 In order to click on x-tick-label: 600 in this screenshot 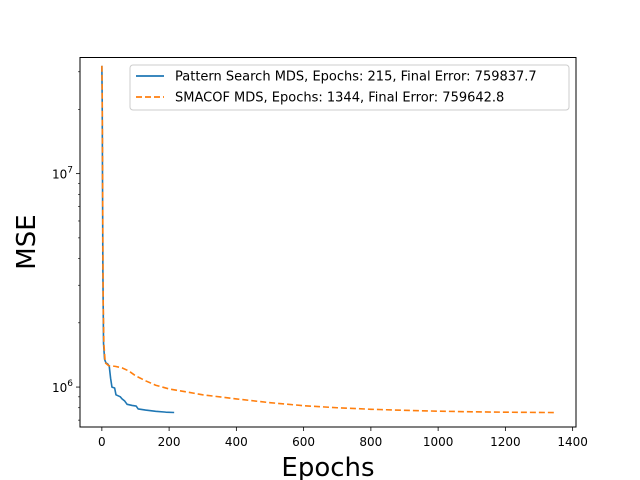, I will do `click(303, 442)`.